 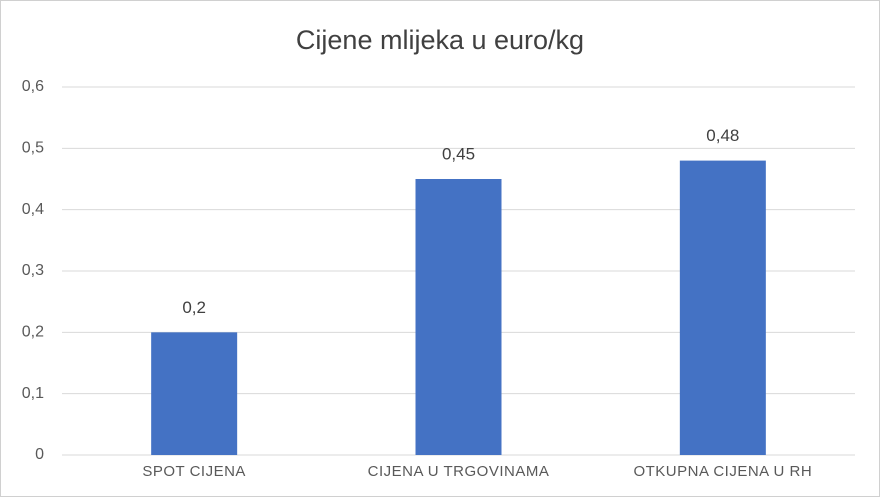 What do you see at coordinates (33, 393) in the screenshot?
I see `y-tick-label: 0,1` at bounding box center [33, 393].